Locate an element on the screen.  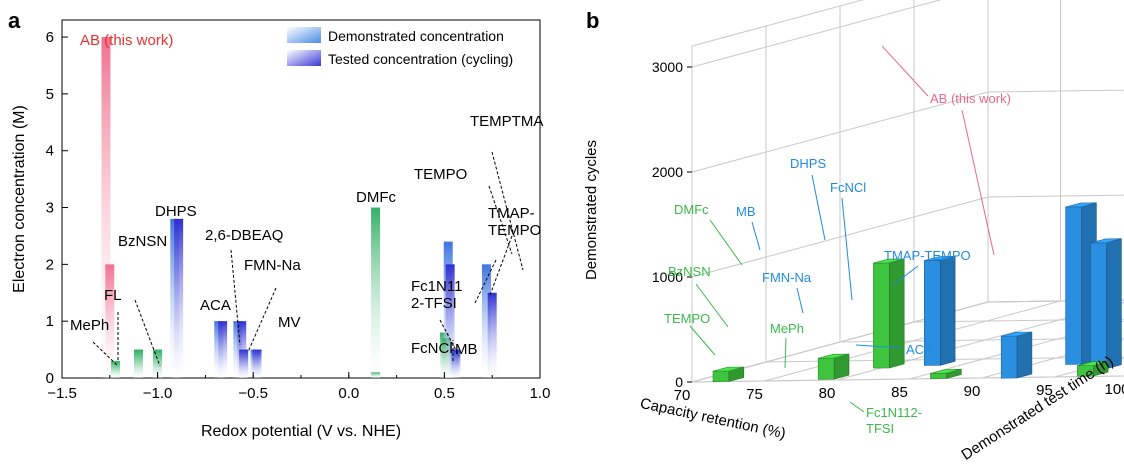
y-tick-label: 1 is located at coordinates (50, 321).